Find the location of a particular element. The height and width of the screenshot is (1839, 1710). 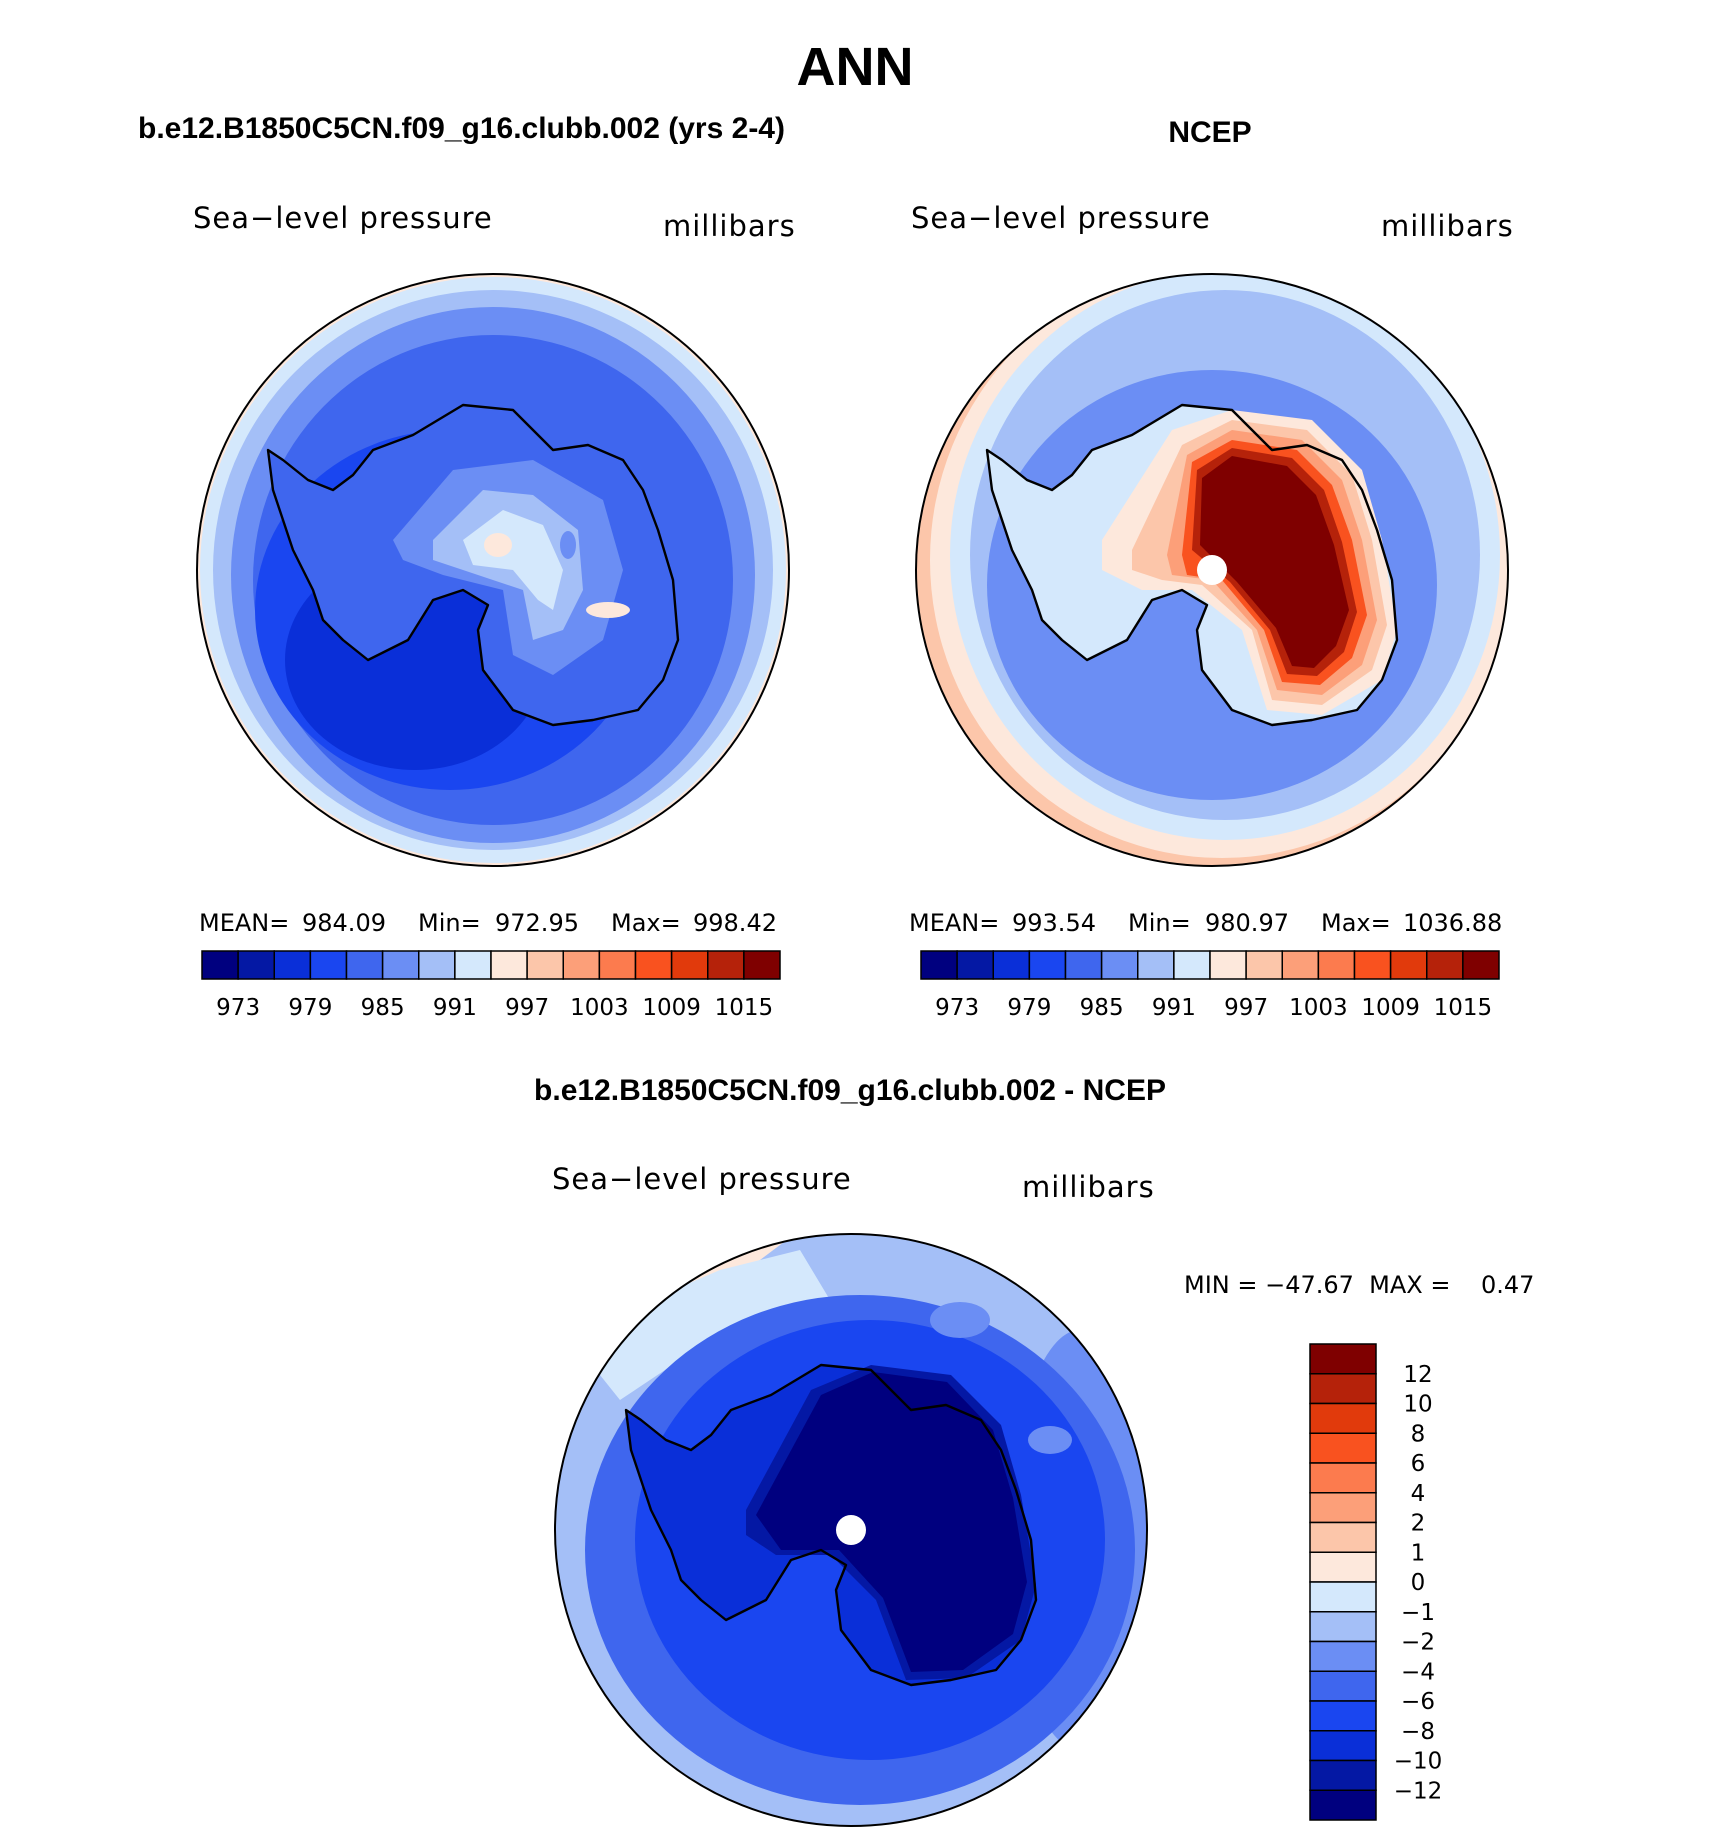

panel-obs-min-label: Min= is located at coordinates (1159, 923).